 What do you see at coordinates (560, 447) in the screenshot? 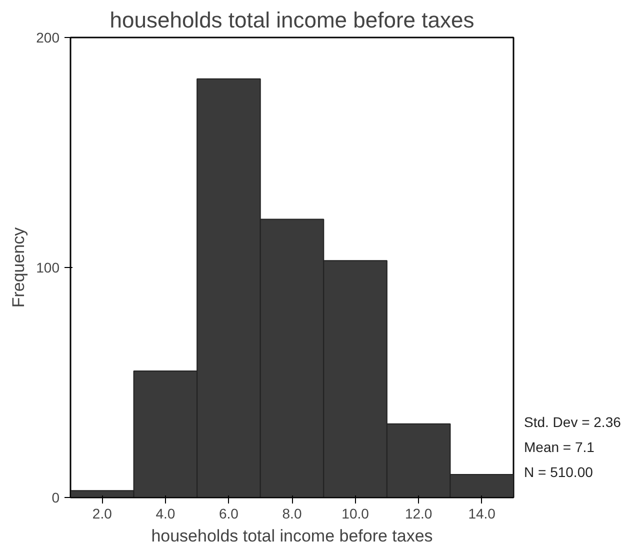
I see `text: Mean = 7.1` at bounding box center [560, 447].